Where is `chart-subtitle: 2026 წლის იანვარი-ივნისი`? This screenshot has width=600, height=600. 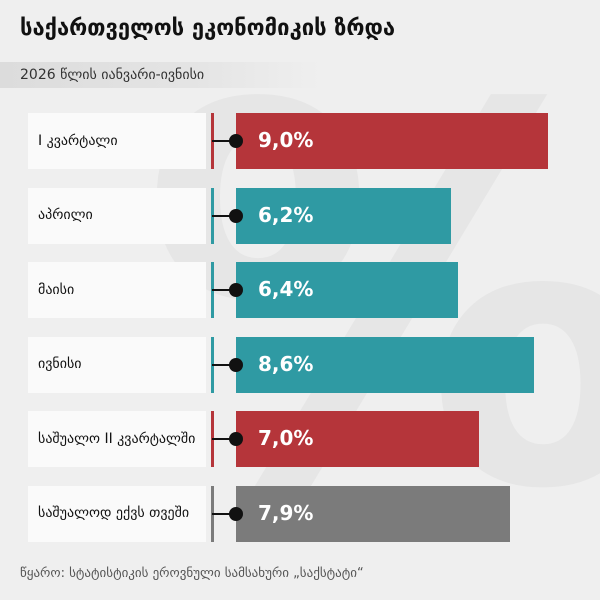
chart-subtitle: 2026 წლის იანვარი-ივნისი is located at coordinates (160, 75).